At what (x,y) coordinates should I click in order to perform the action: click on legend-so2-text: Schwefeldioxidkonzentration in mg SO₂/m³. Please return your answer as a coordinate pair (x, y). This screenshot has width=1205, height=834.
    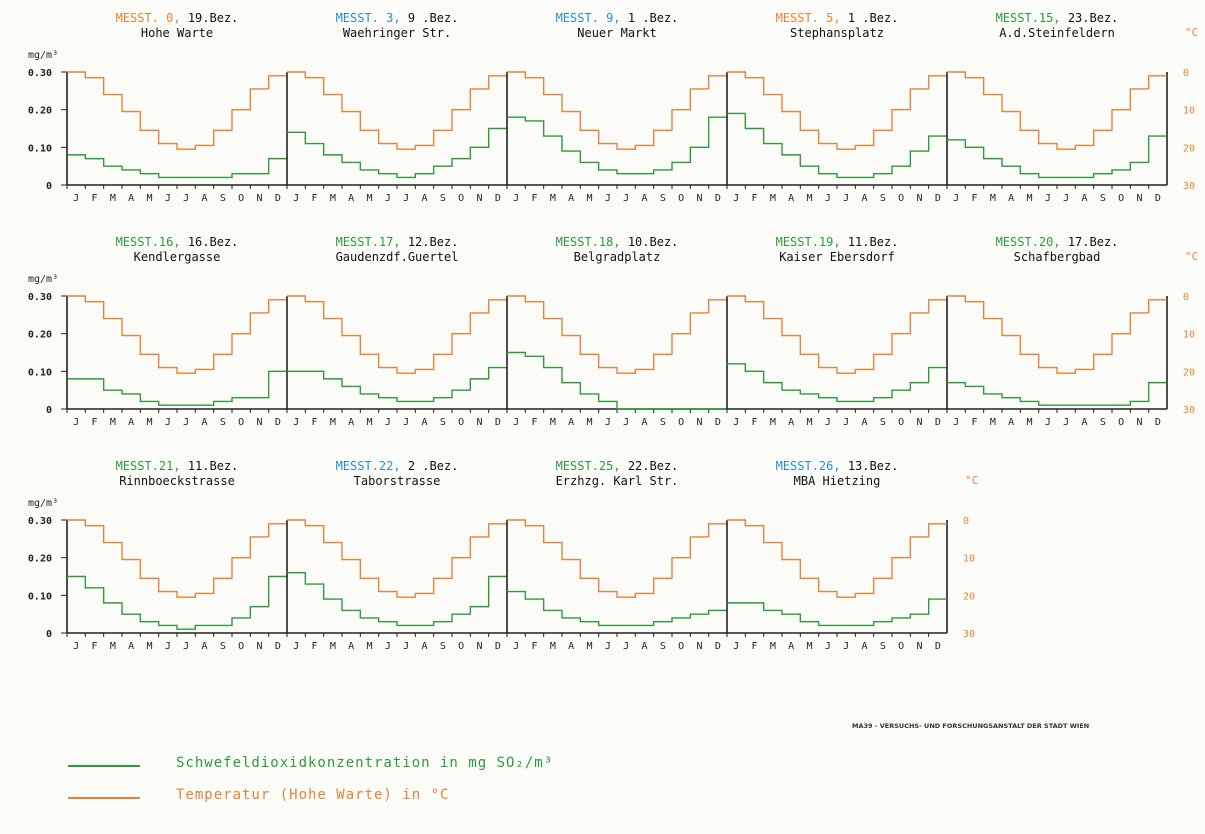
    Looking at the image, I should click on (365, 763).